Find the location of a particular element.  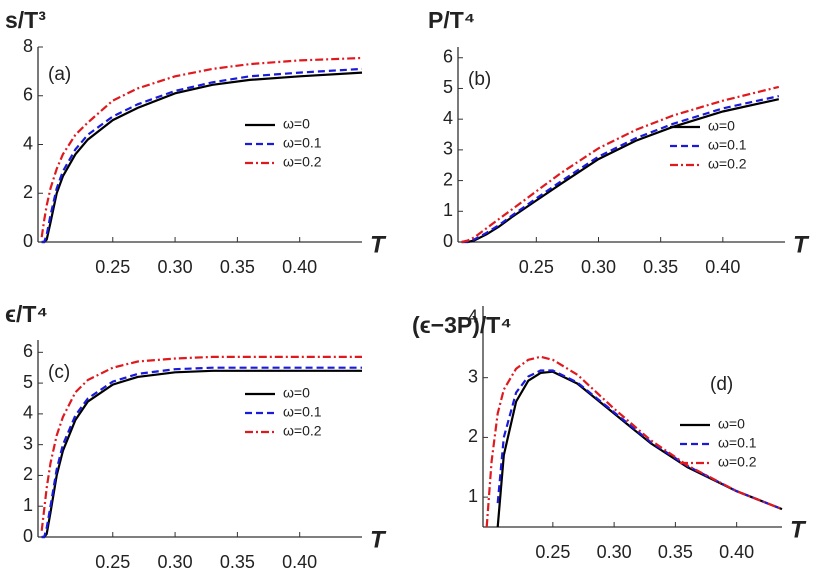

panel-label: (b) is located at coordinates (479, 79).